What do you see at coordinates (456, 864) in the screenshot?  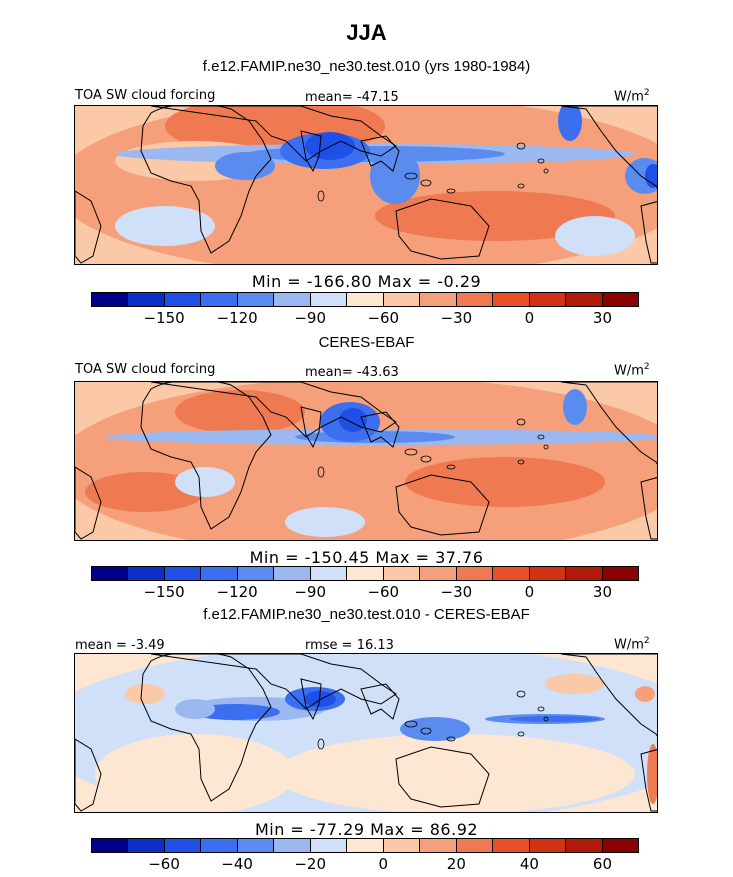 I see `colorbar-tick-label: 20` at bounding box center [456, 864].